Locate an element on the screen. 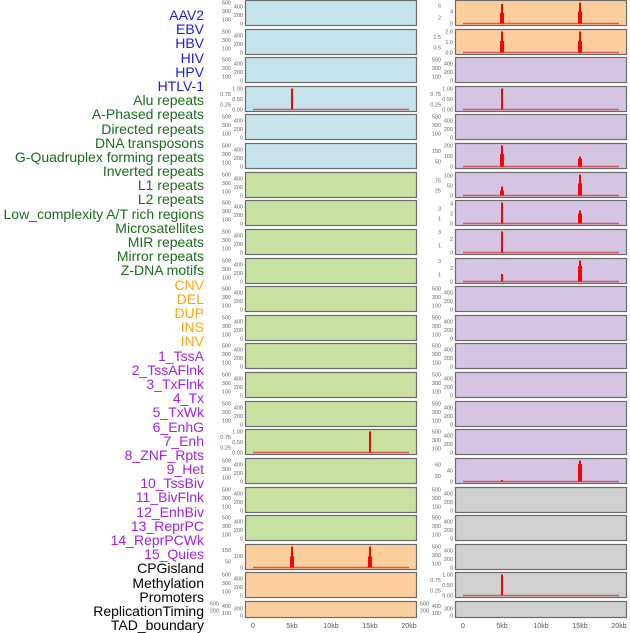  y-tick-label: 1.5 is located at coordinates (437, 38).